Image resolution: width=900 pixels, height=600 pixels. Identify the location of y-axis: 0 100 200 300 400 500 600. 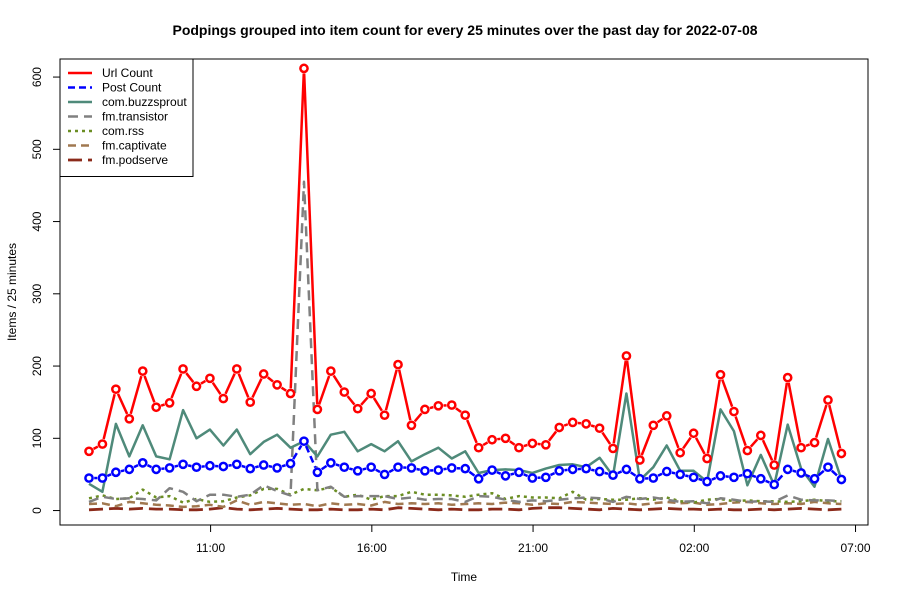
(45, 290).